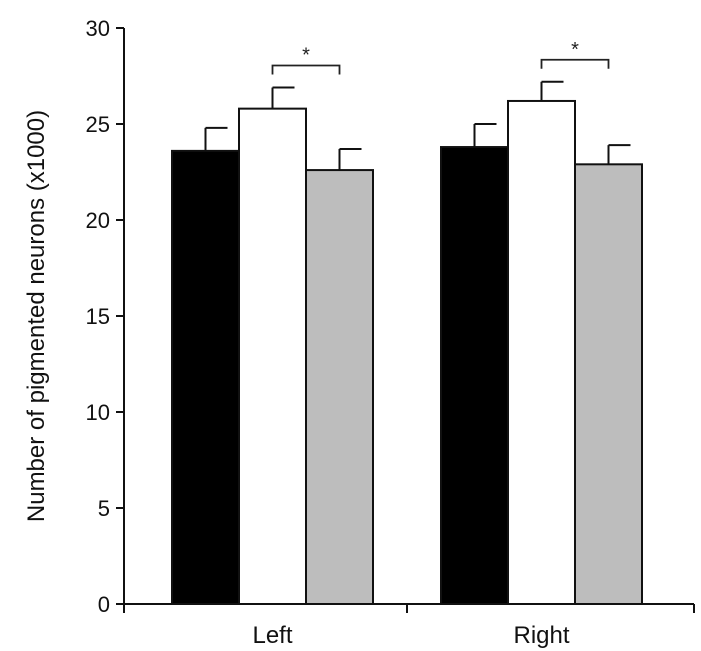 The image size is (701, 651). Describe the element at coordinates (417, 125) in the screenshot. I see `error-bars` at that location.